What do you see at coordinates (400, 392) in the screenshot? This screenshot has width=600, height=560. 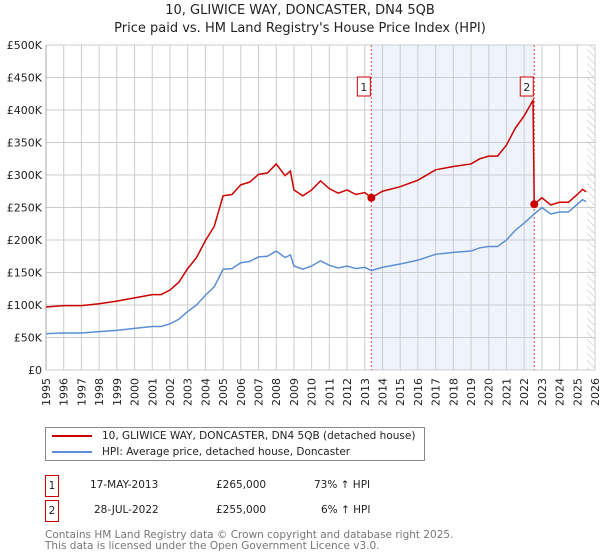 I see `x-tick-label: 2015` at bounding box center [400, 392].